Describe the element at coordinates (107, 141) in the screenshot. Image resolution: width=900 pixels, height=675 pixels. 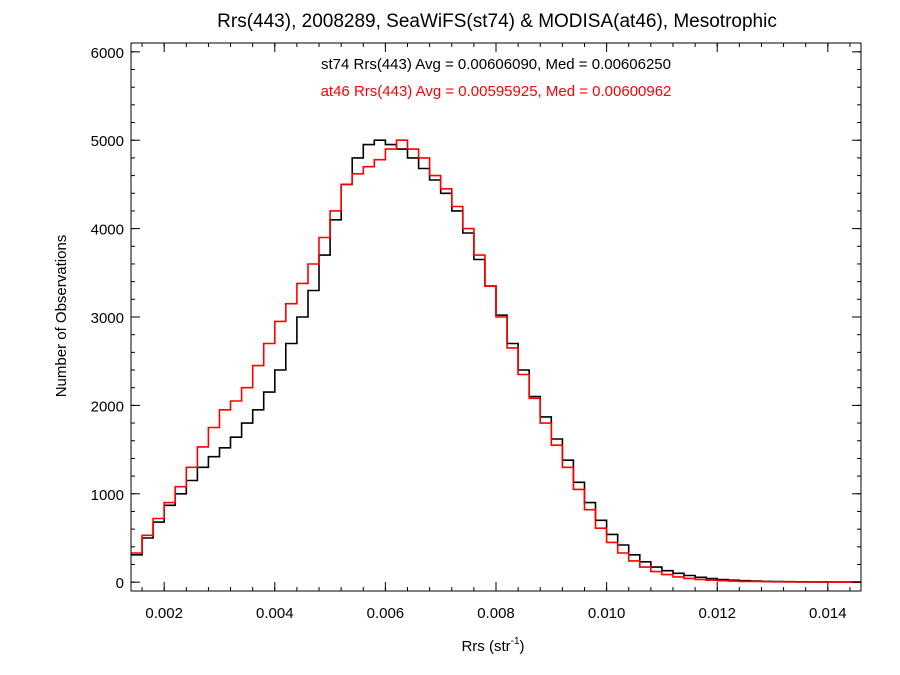
I see `y-tick-label: 5000` at that location.